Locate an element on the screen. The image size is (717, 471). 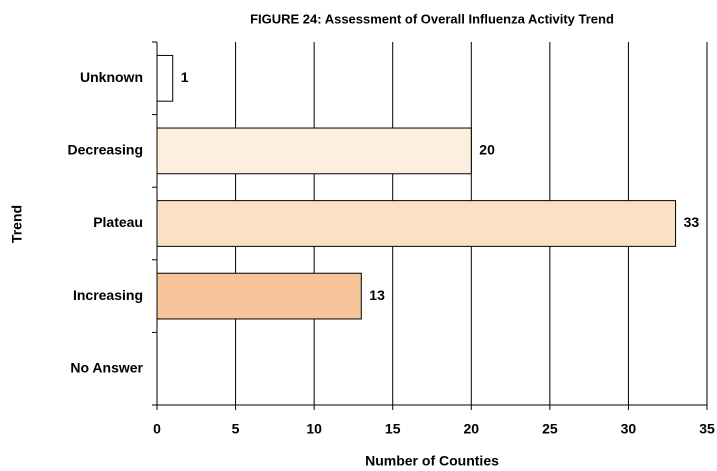
y-tick-label: Increasing is located at coordinates (108, 295).